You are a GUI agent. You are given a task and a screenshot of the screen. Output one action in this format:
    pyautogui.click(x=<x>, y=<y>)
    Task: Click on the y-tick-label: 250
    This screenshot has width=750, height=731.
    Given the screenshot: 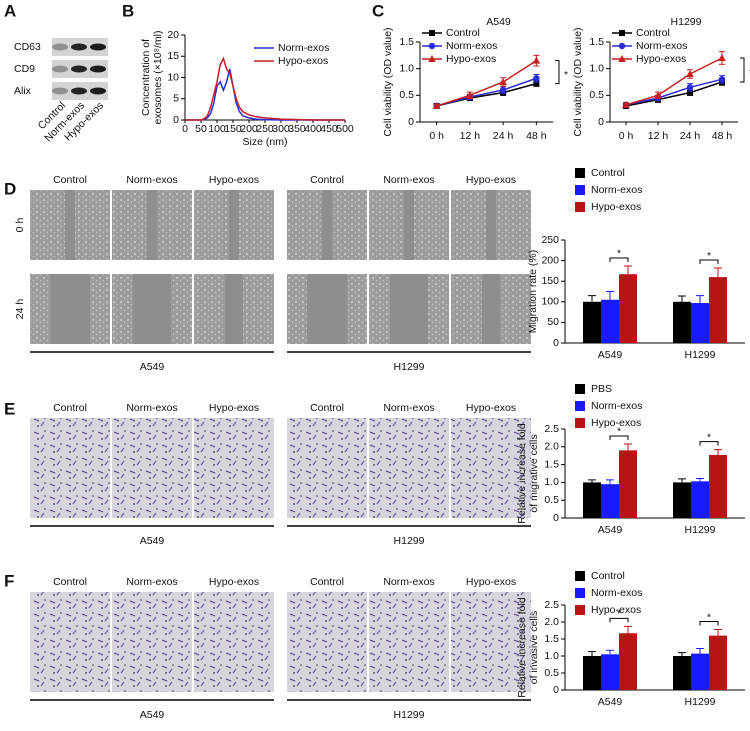 What is the action you would take?
    pyautogui.click(x=550, y=240)
    